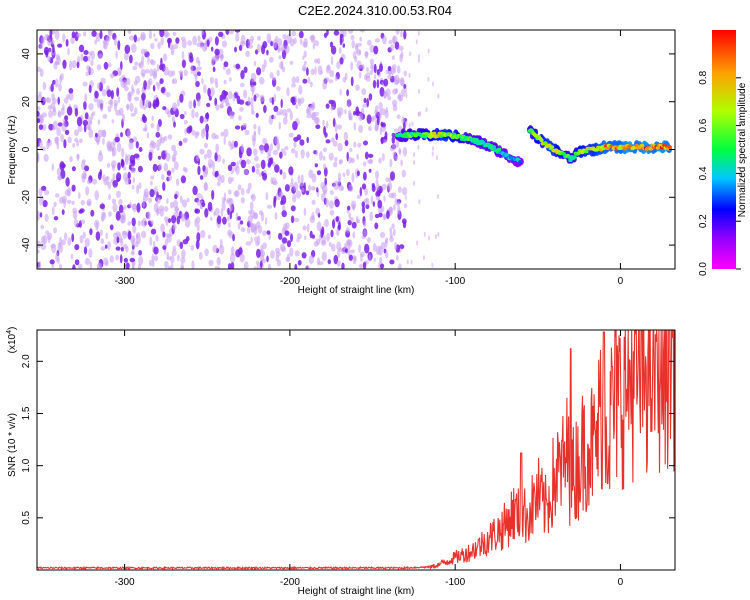 The width and height of the screenshot is (750, 600). Describe the element at coordinates (26, 361) in the screenshot. I see `y-tick-label: 2.0` at that location.